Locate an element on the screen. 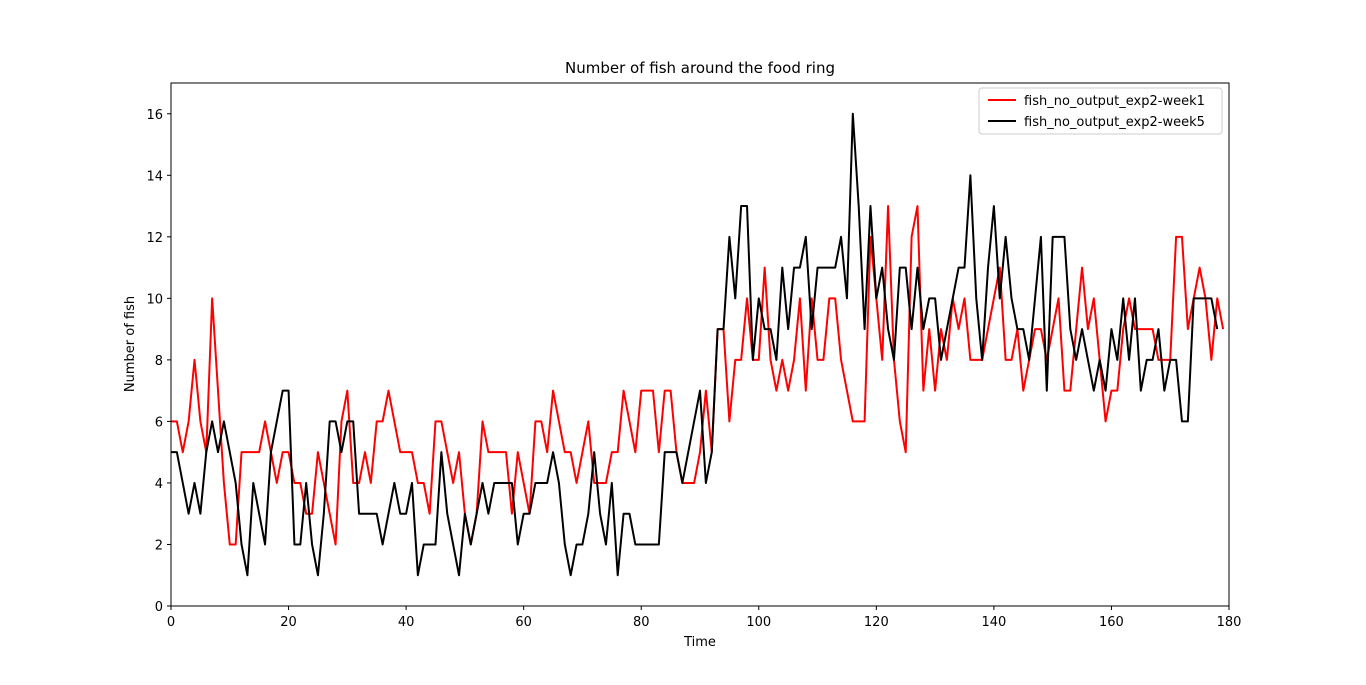  y-tick-label: 2 is located at coordinates (159, 545).